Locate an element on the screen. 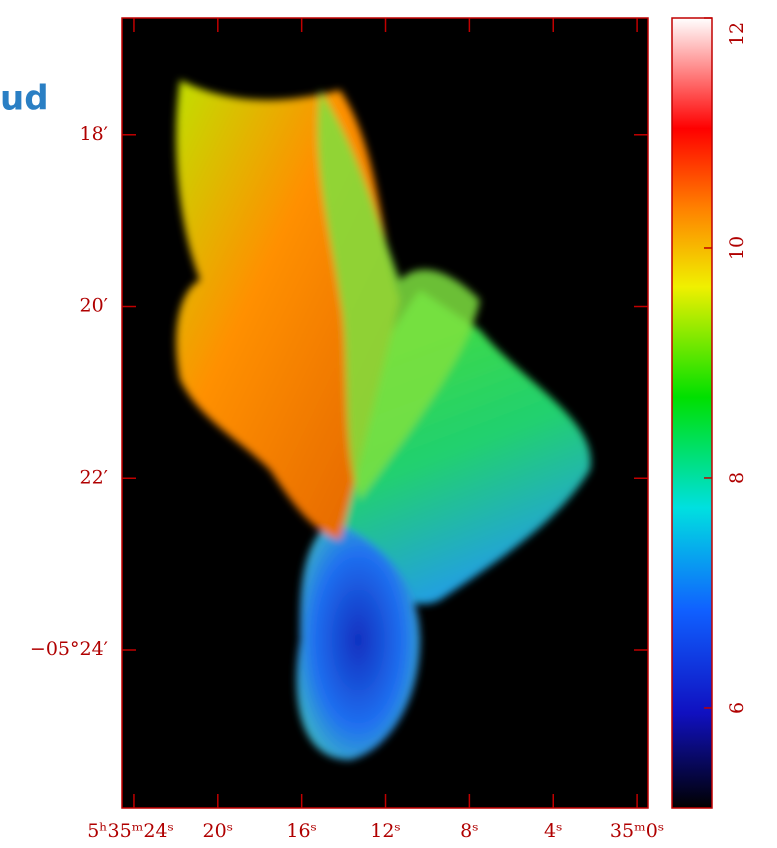  x-tick-label: 8ˢ is located at coordinates (469, 831).